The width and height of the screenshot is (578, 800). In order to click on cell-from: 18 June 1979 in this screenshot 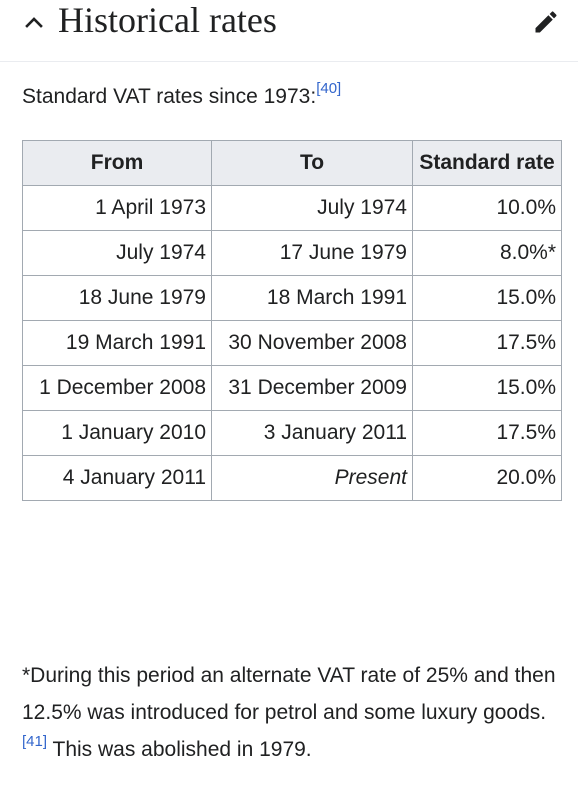, I will do `click(117, 298)`.